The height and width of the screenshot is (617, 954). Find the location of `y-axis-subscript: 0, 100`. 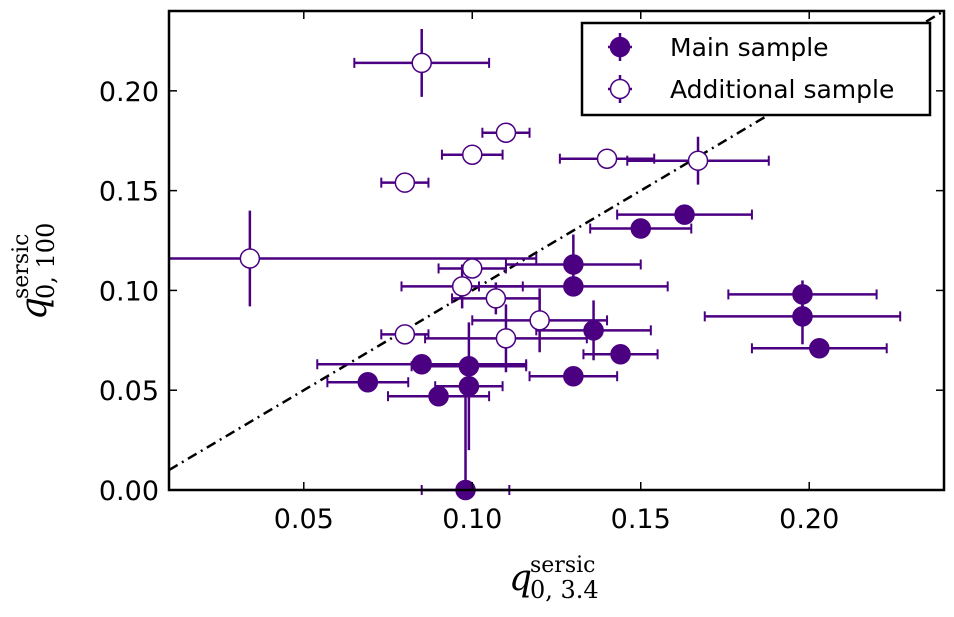

y-axis-subscript: 0, 100 is located at coordinates (46, 261).